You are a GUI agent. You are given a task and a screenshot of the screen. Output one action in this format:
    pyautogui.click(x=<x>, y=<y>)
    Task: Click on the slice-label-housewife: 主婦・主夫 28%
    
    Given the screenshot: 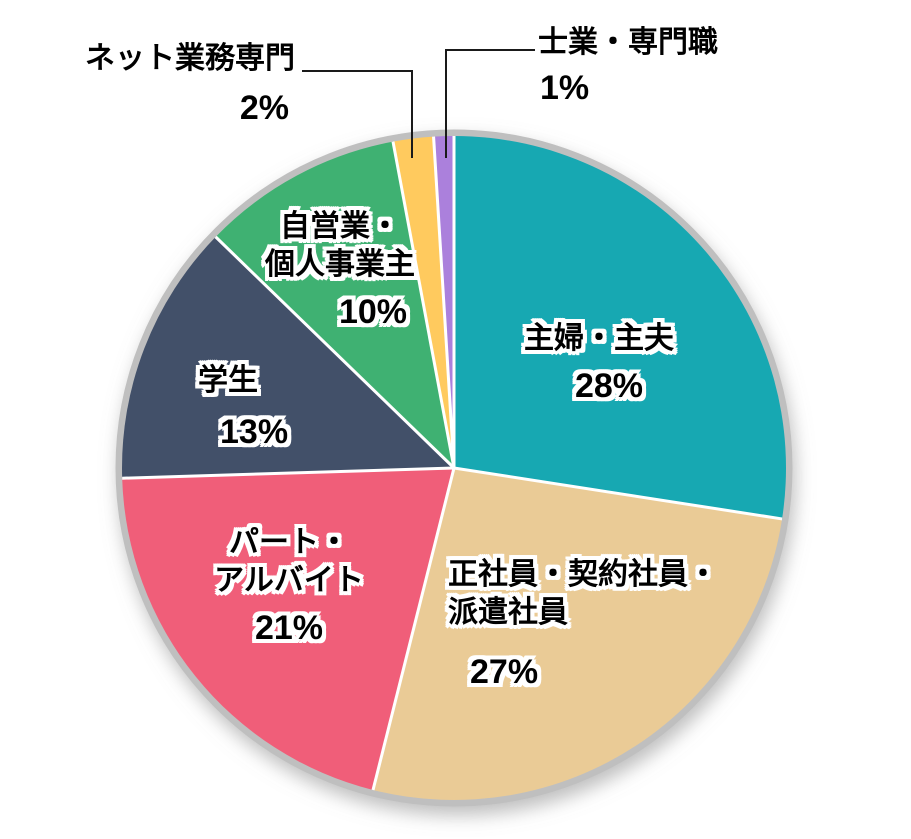 What is the action you would take?
    pyautogui.click(x=599, y=363)
    